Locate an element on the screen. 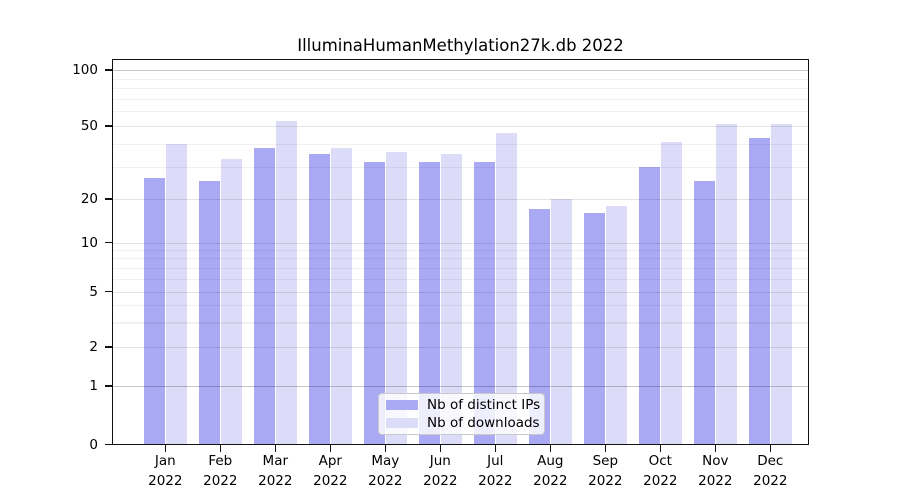 The image size is (900, 500). bar-downloads-aug is located at coordinates (561, 322).